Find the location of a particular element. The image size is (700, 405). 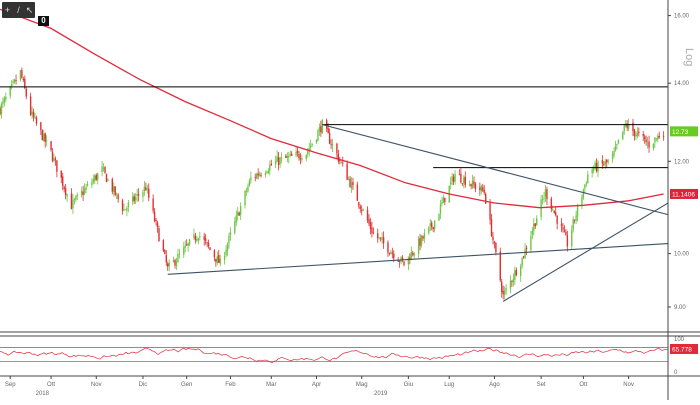

x-month-label: Feb is located at coordinates (230, 385).